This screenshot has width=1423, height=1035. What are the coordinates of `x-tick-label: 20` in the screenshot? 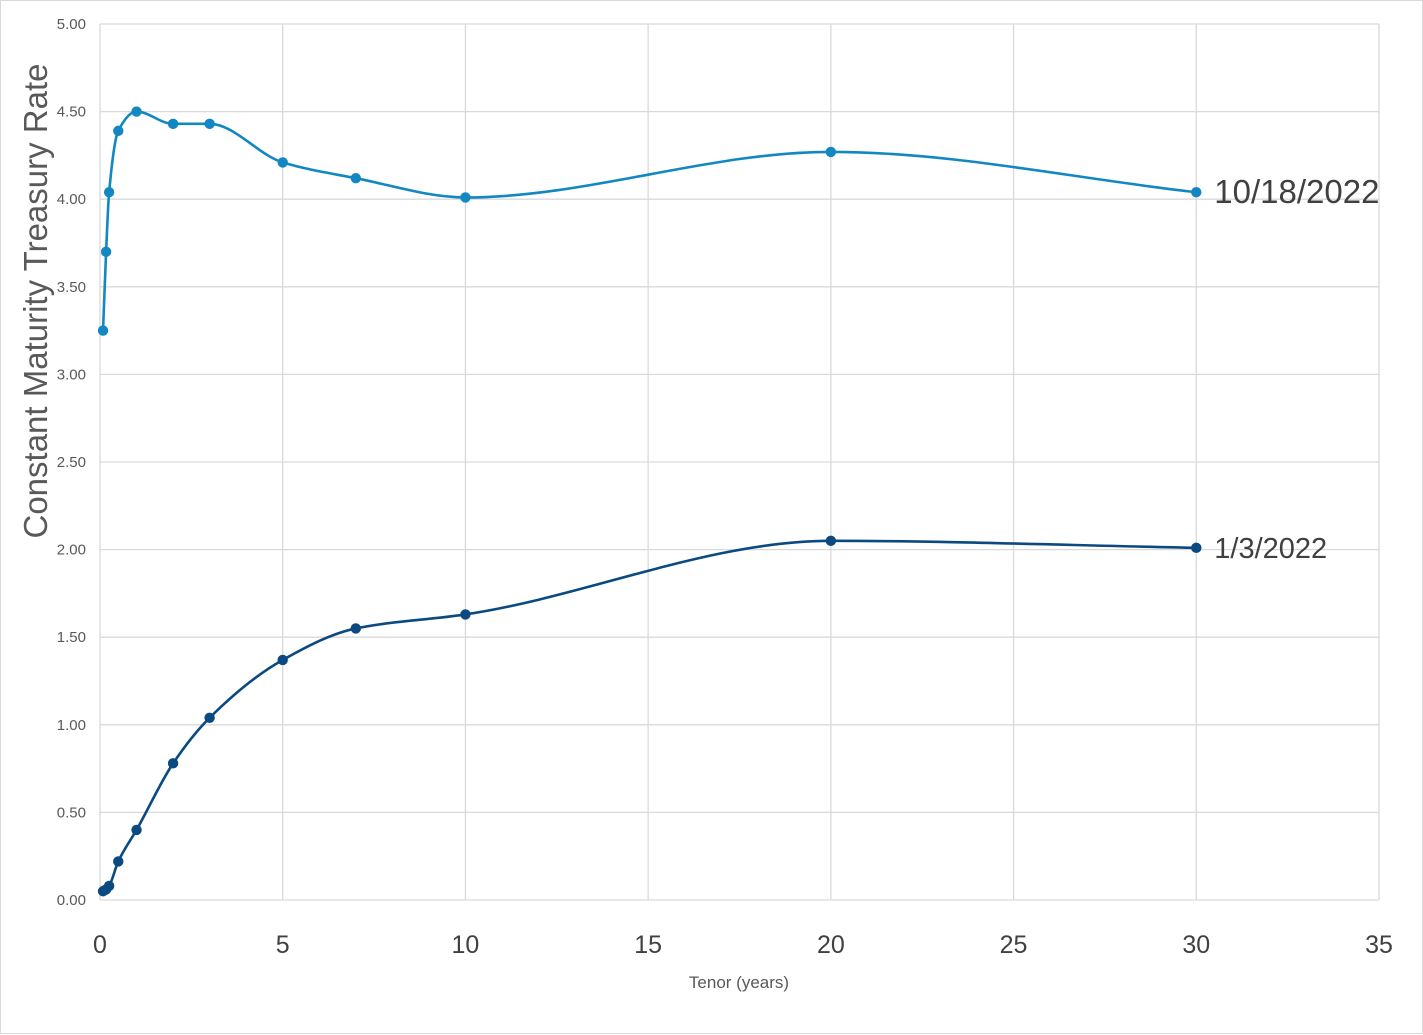 It's located at (831, 945).